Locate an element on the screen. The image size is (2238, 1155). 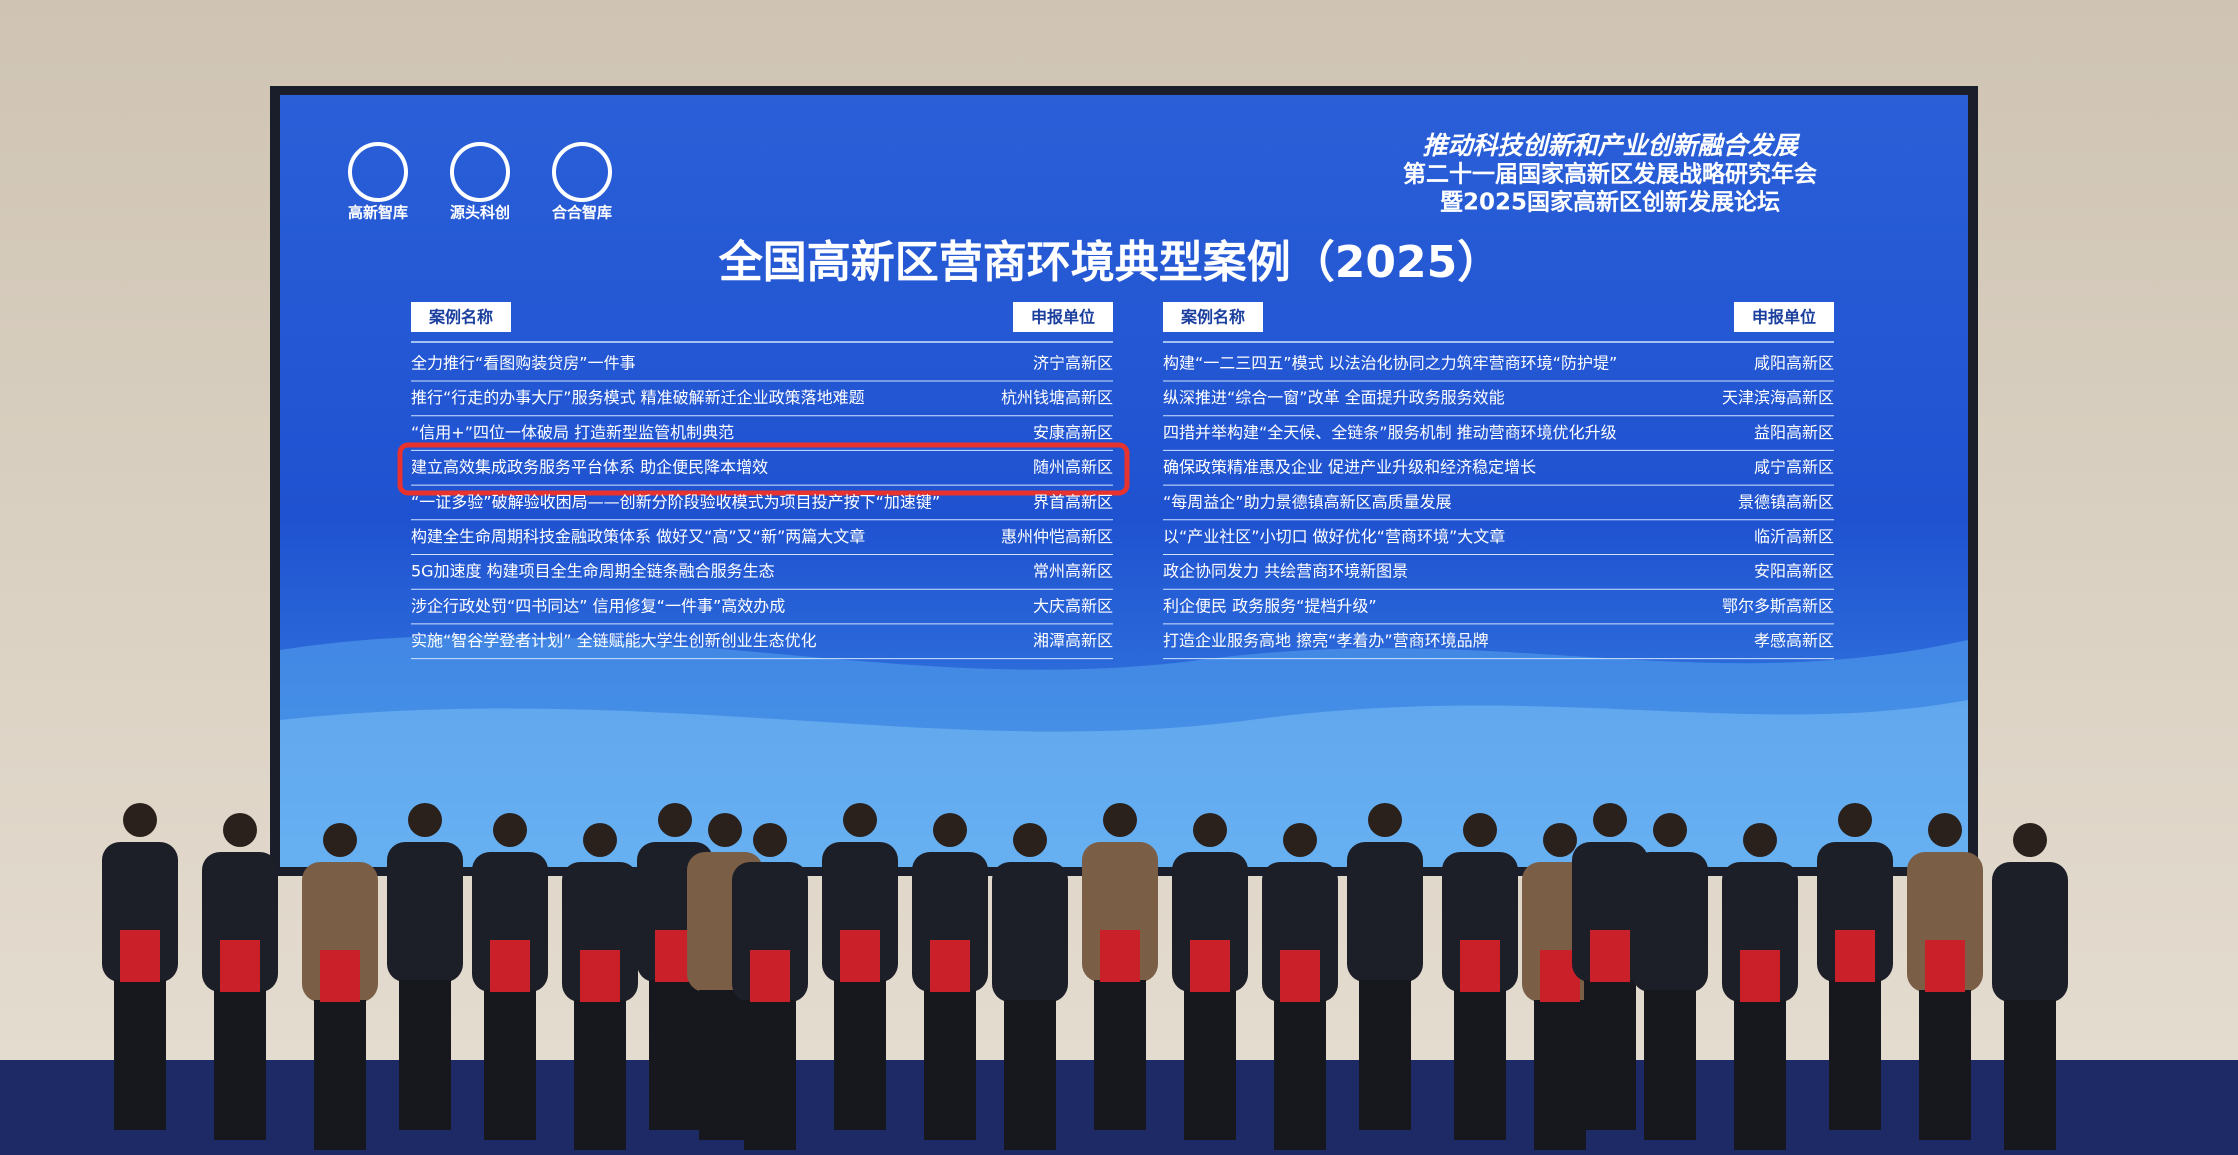
case-name: 打造企业服务高地 擦亮“孝着办”营商环境品牌 is located at coordinates (1326, 640).